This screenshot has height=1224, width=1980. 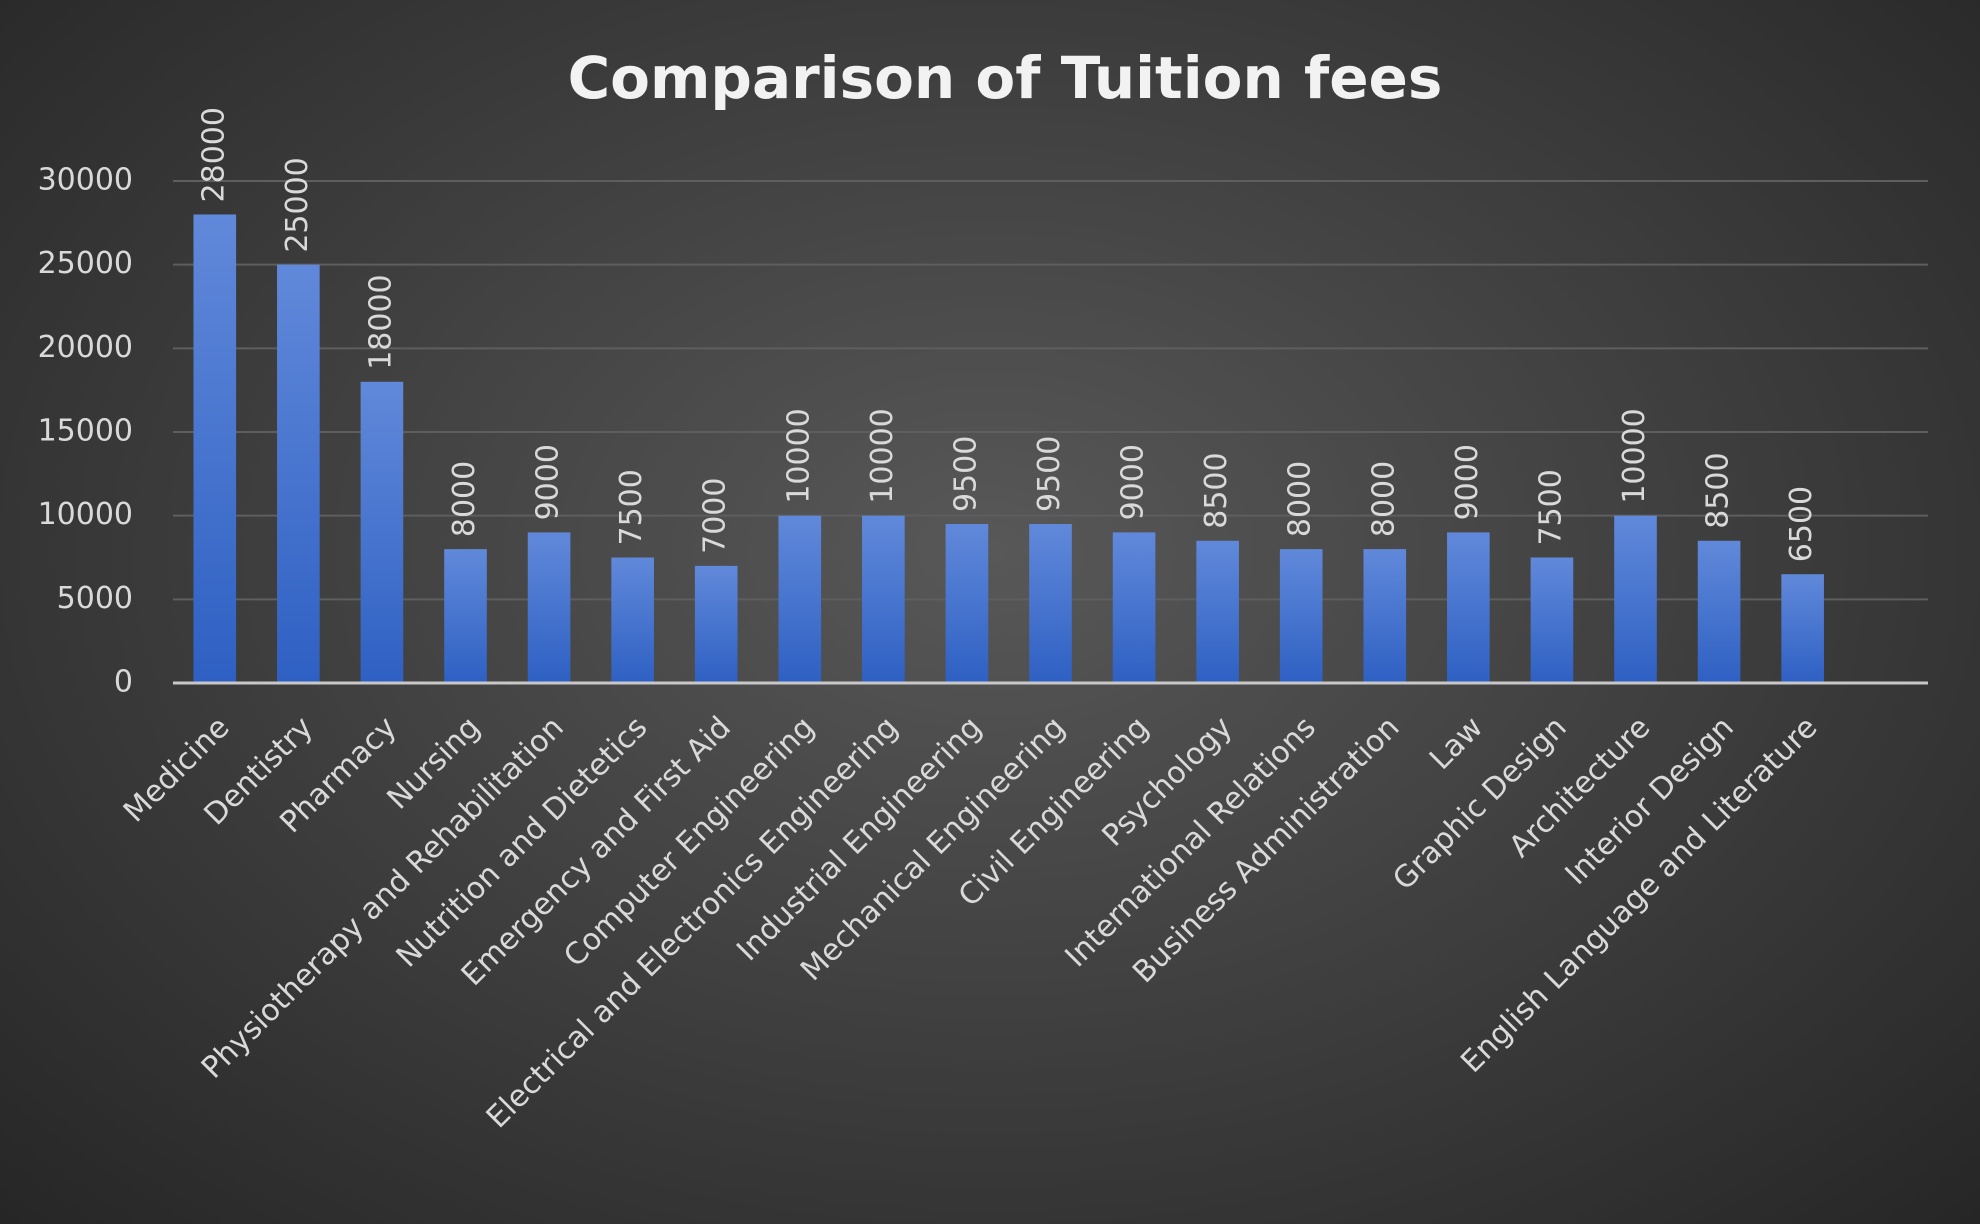 I want to click on data-label: 18000, so click(x=380, y=321).